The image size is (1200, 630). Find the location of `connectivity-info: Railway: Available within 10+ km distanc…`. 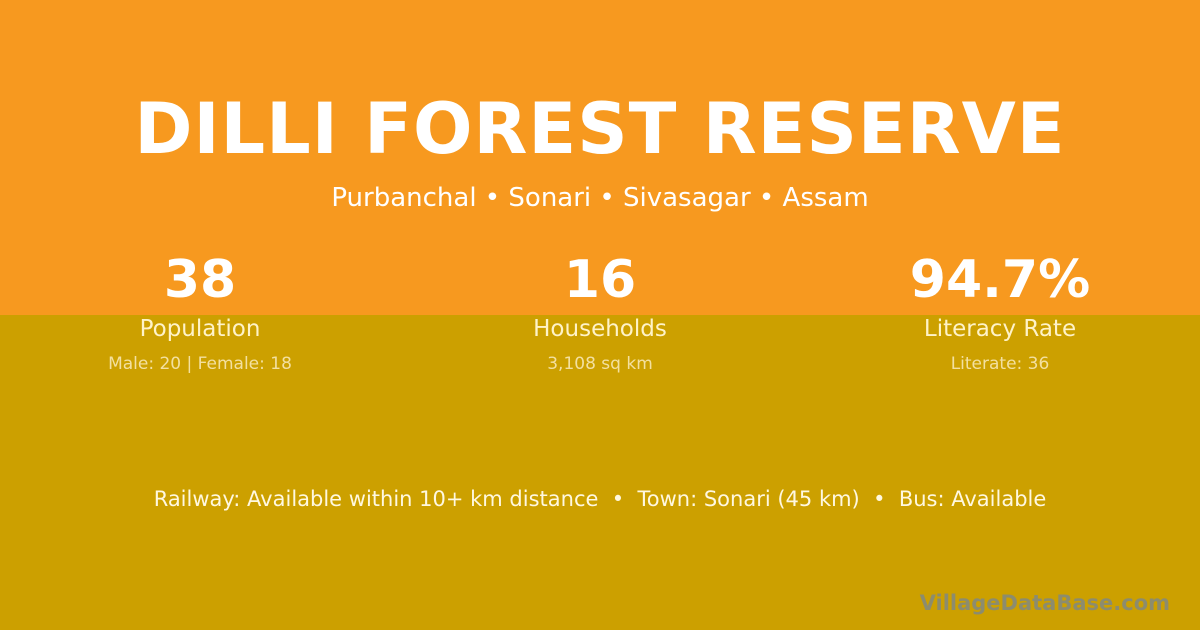

connectivity-info: Railway: Available within 10+ km distanc… is located at coordinates (600, 499).